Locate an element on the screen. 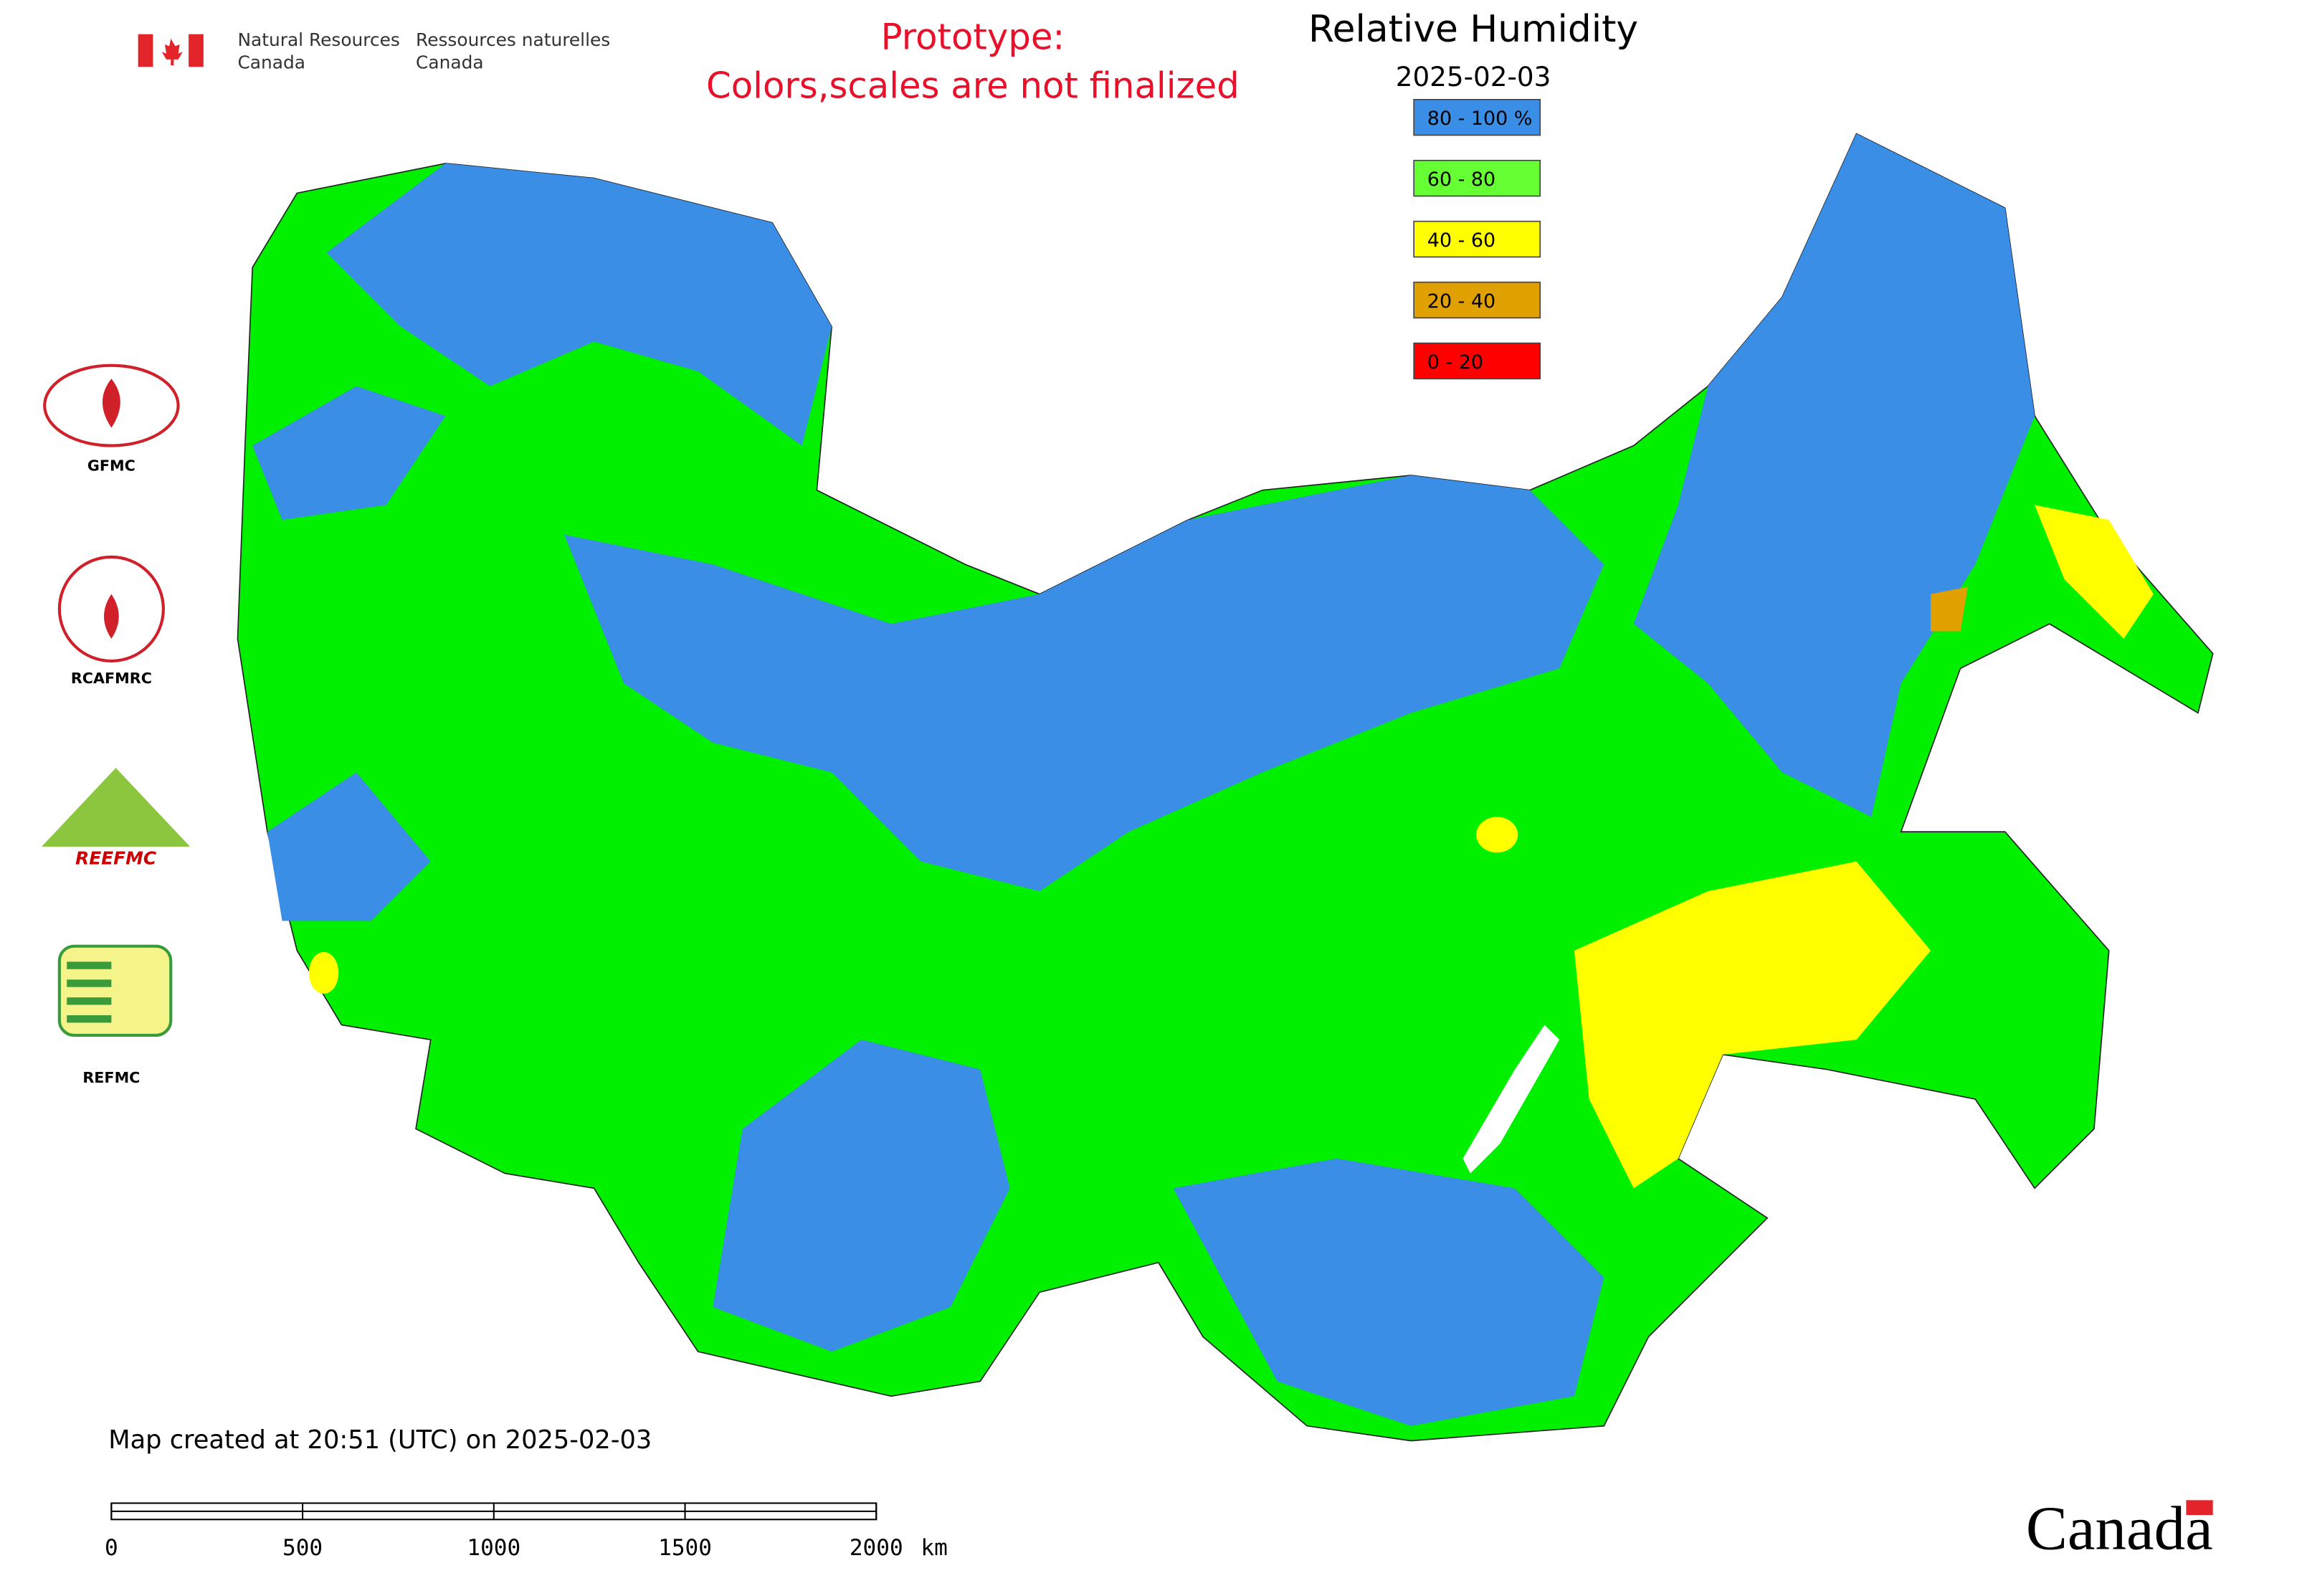 The image size is (2302, 1596). maple-leaf is located at coordinates (172, 52).